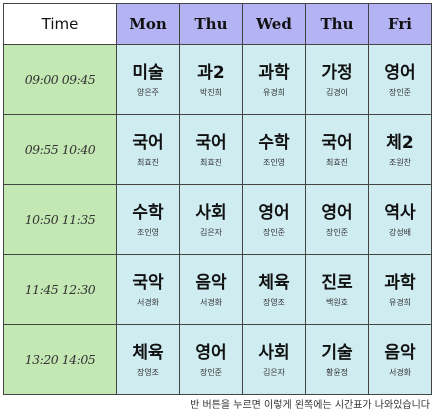 The height and width of the screenshot is (418, 436). I want to click on teacher-name: 김경이, so click(337, 92).